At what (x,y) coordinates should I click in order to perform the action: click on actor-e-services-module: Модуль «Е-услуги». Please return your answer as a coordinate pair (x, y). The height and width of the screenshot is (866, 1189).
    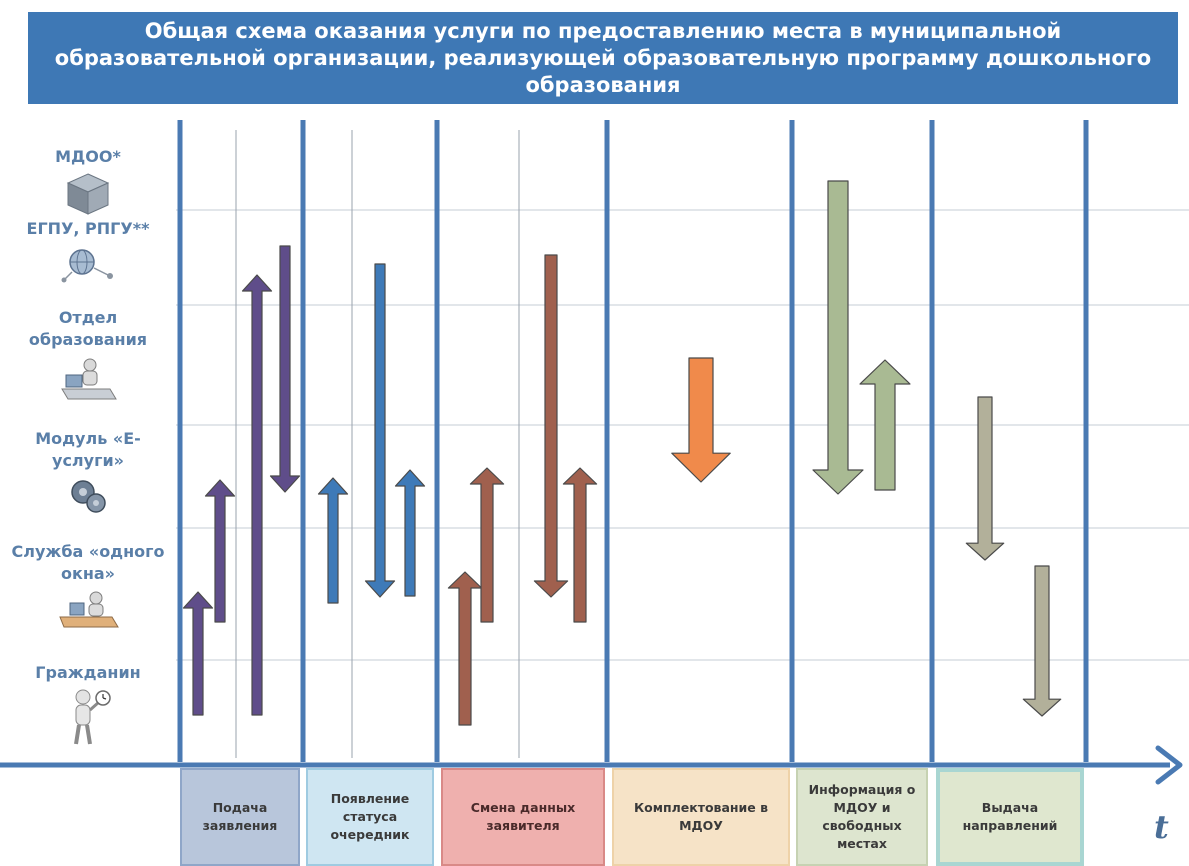
    Looking at the image, I should click on (88, 472).